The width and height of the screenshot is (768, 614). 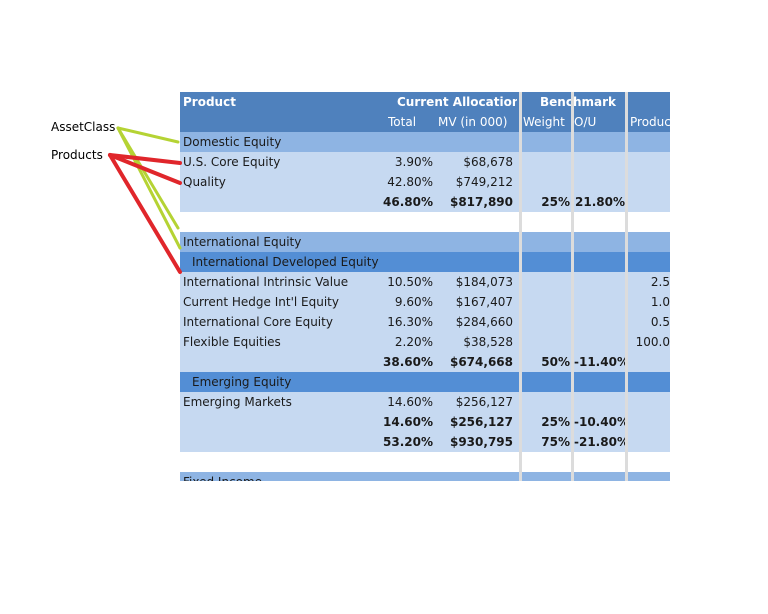 What do you see at coordinates (650, 122) in the screenshot?
I see `header-product-right: Produc` at bounding box center [650, 122].